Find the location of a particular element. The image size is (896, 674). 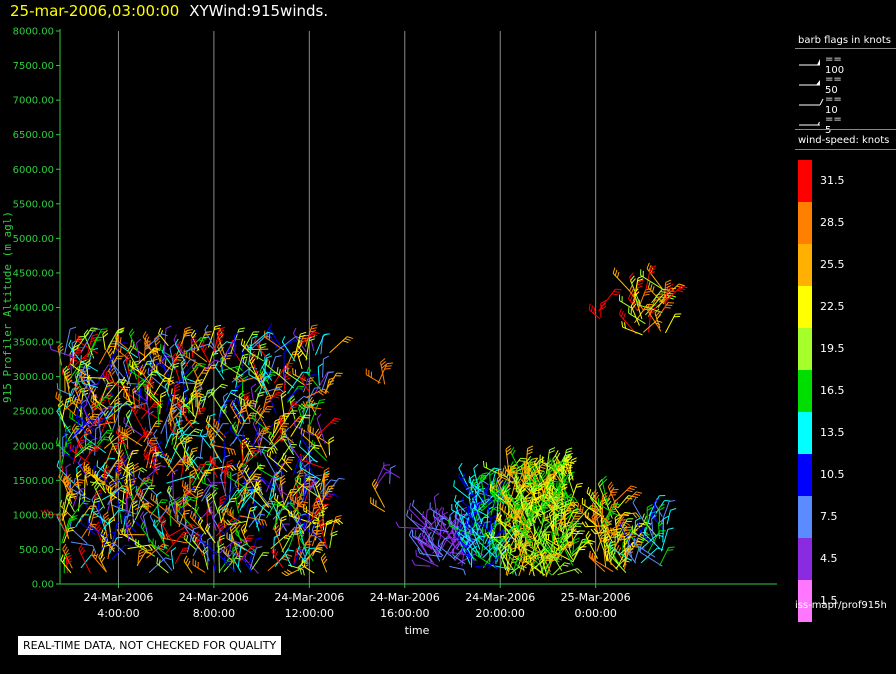

x-axis-title: time is located at coordinates (417, 630).